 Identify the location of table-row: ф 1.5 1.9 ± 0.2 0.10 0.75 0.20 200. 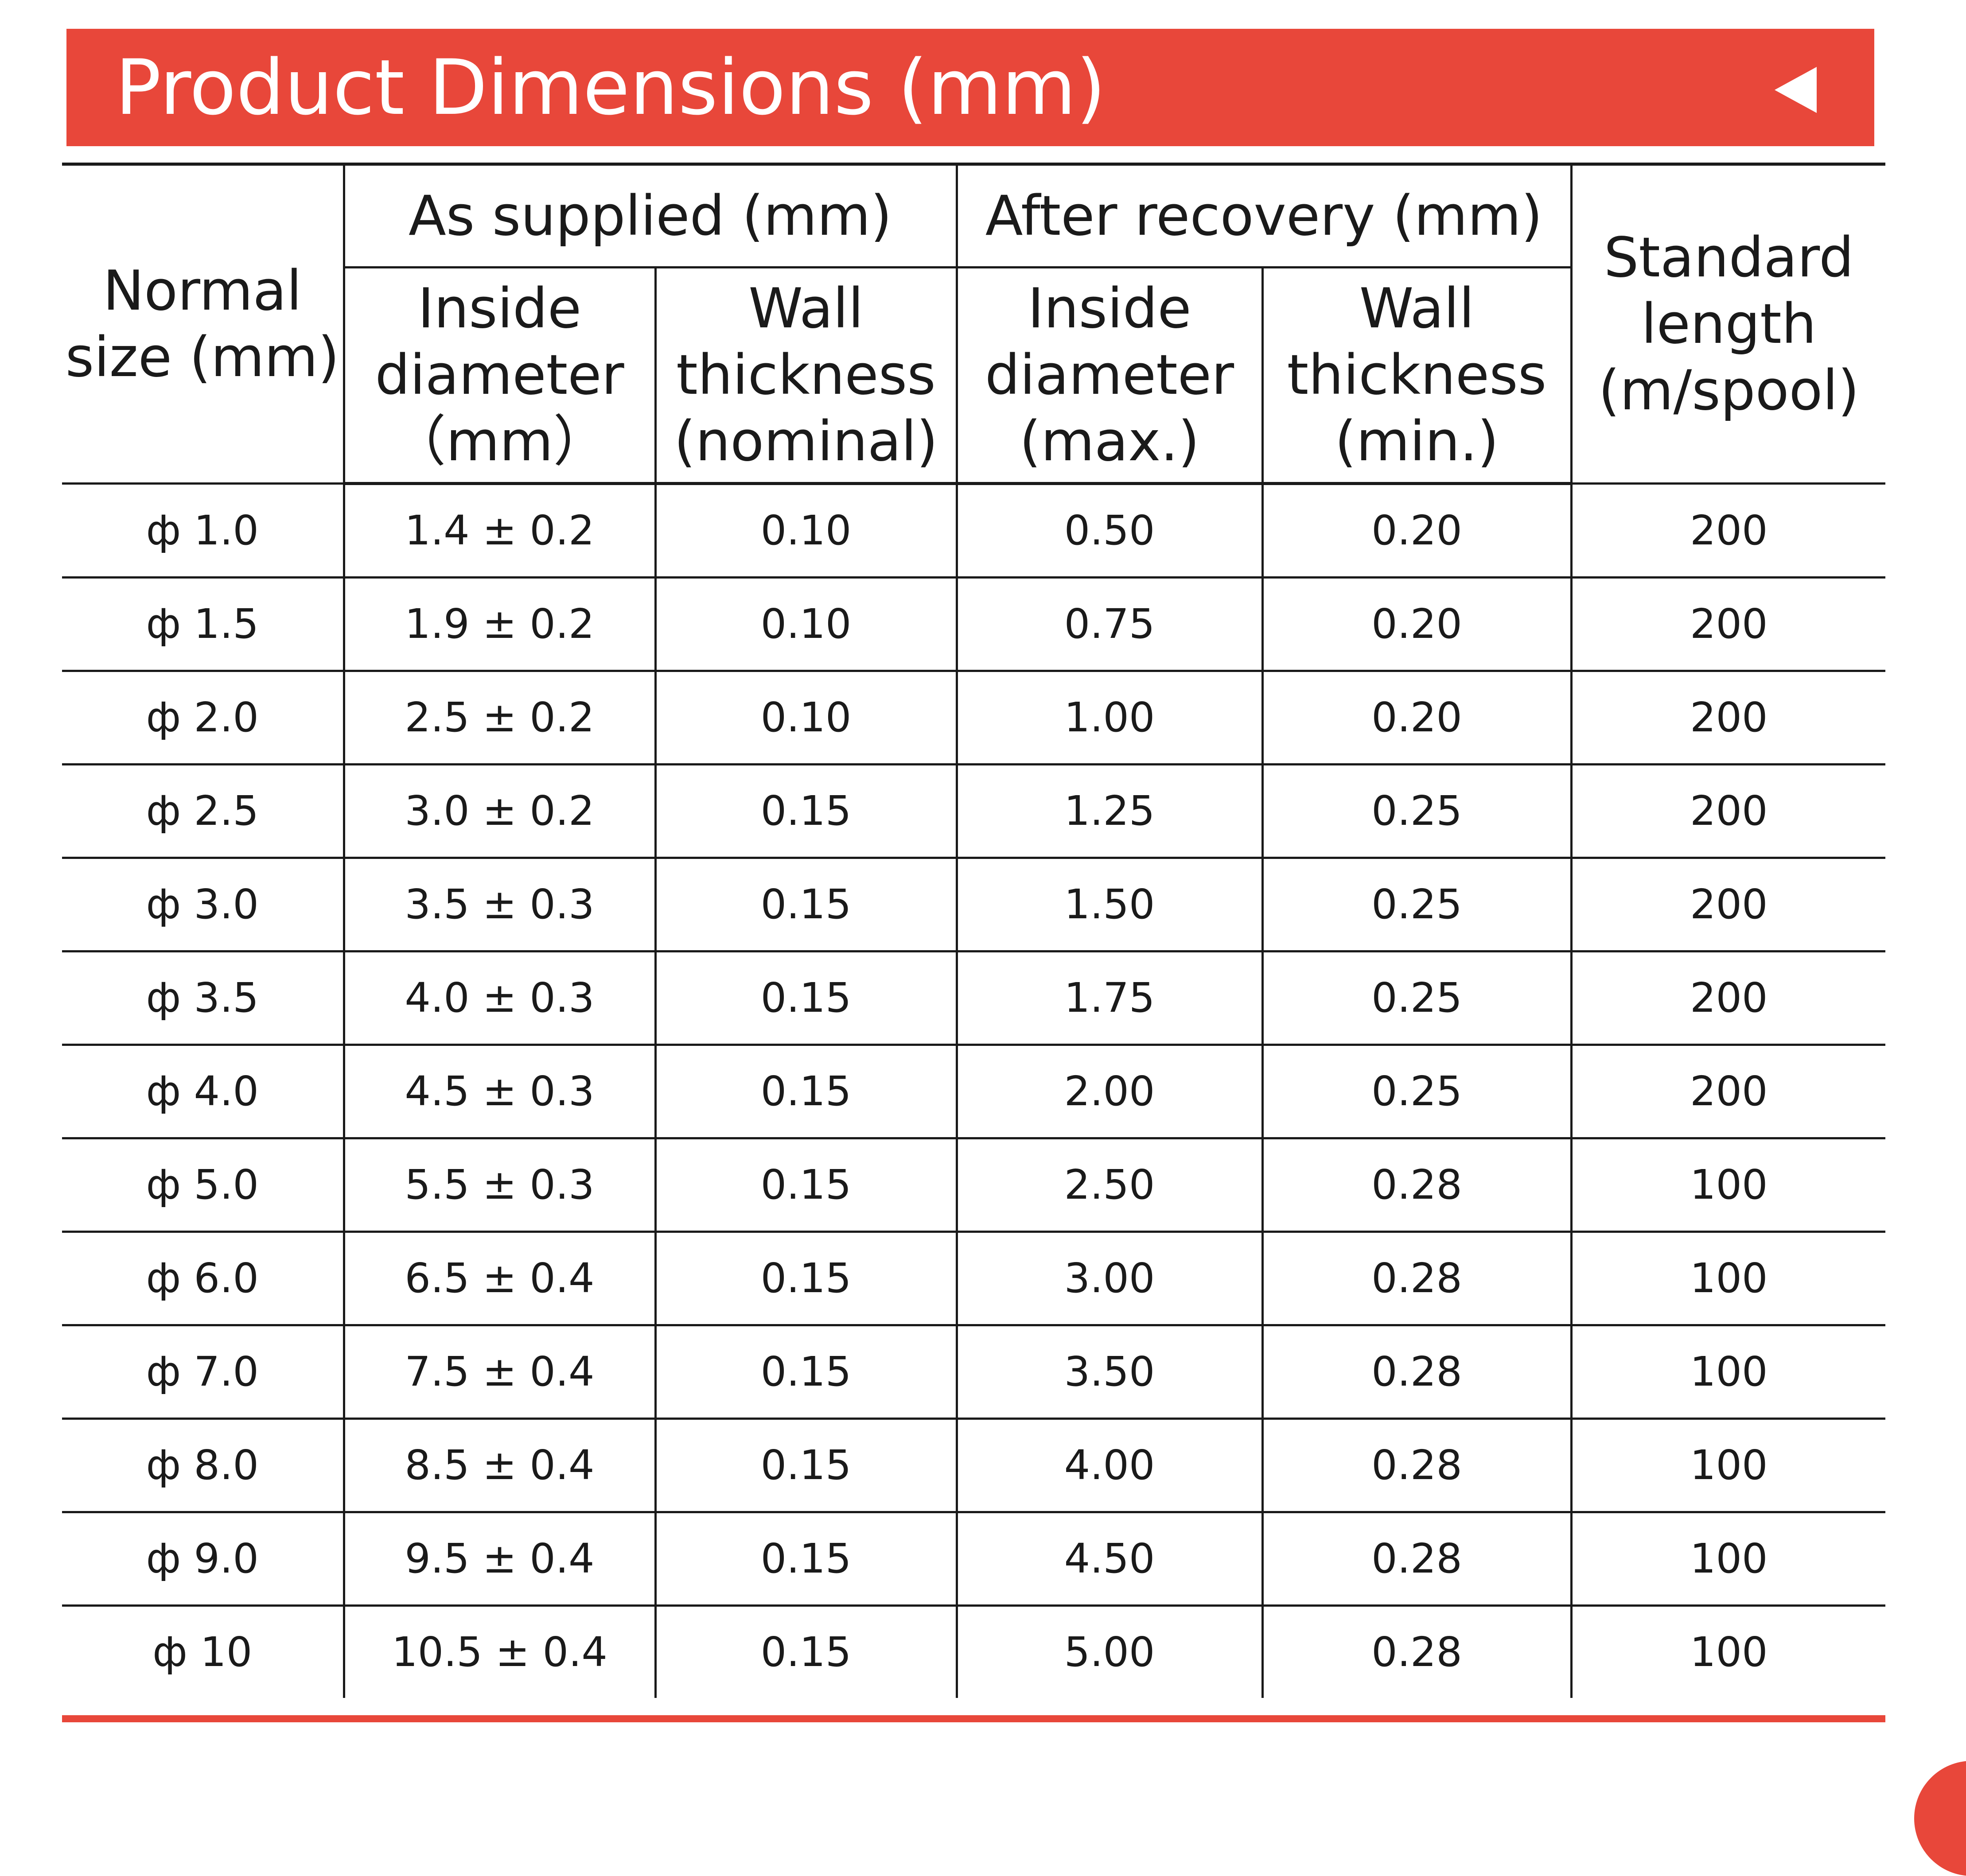
(973, 624).